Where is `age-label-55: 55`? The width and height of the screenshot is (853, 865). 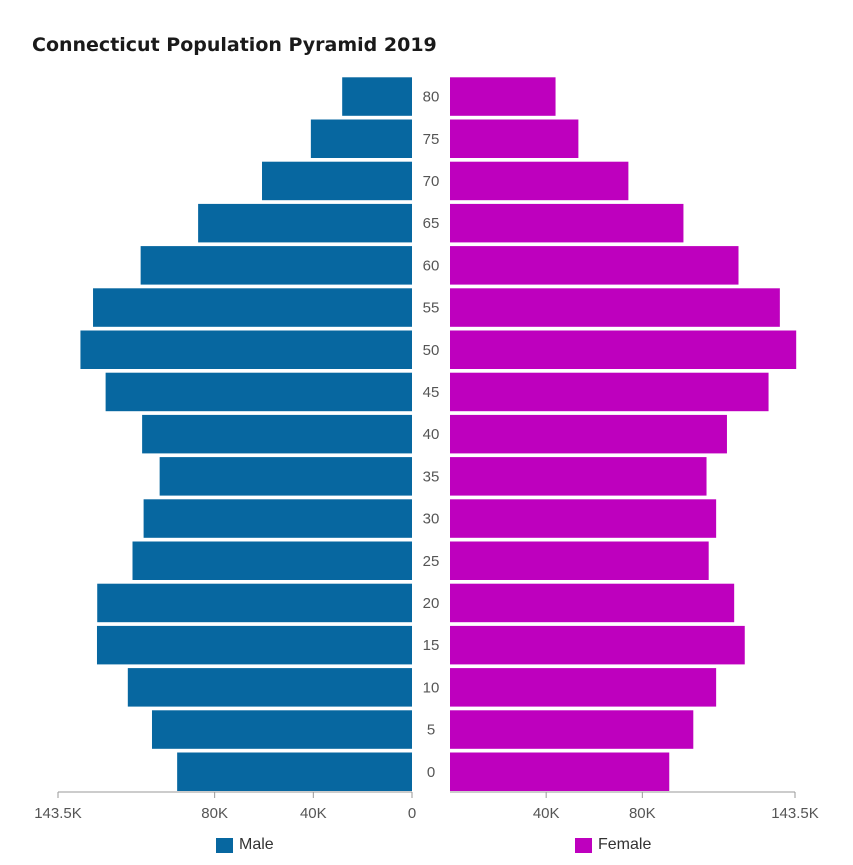
age-label-55: 55 is located at coordinates (431, 308).